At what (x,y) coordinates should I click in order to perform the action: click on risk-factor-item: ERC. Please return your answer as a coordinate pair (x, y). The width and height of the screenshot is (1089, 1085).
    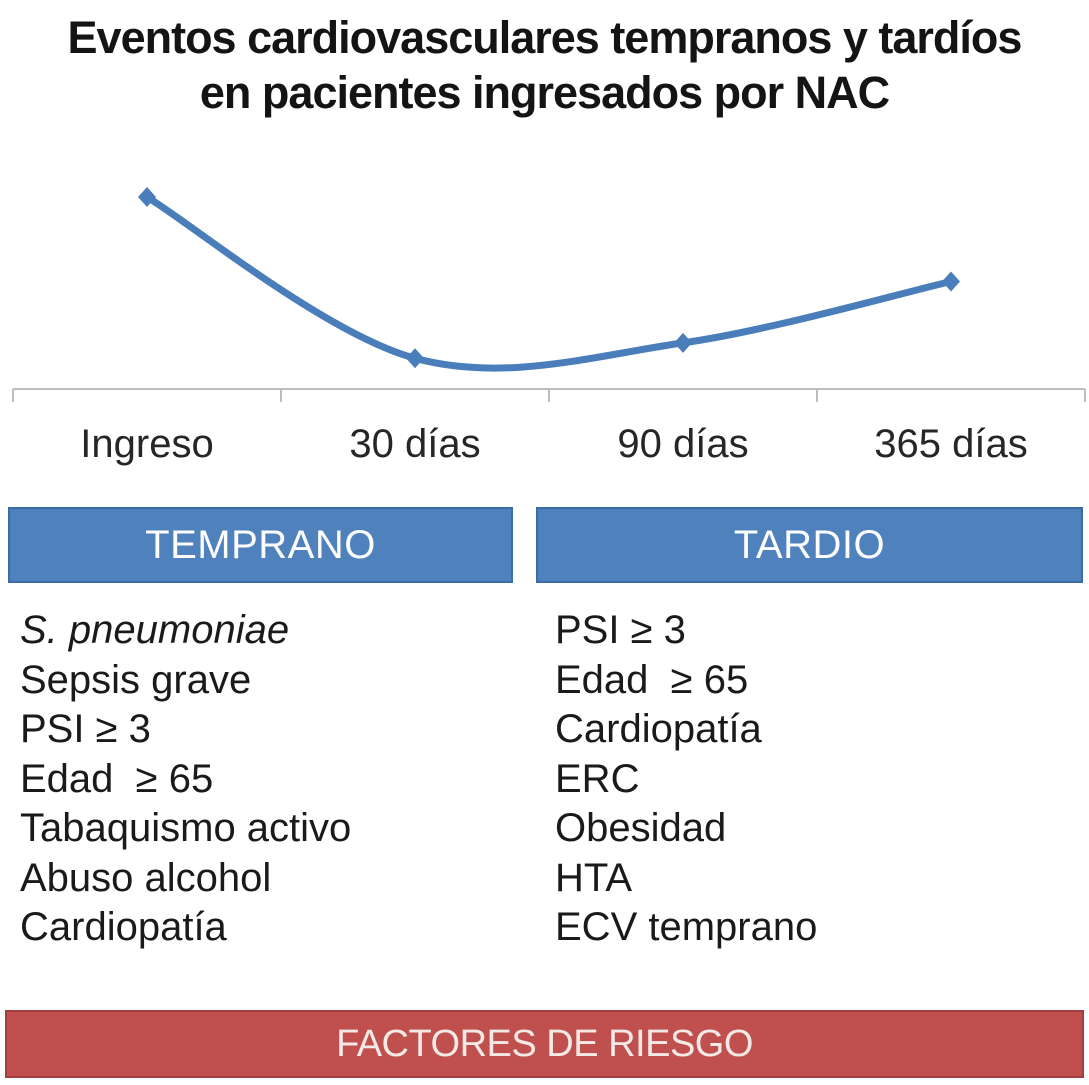
    Looking at the image, I should click on (597, 778).